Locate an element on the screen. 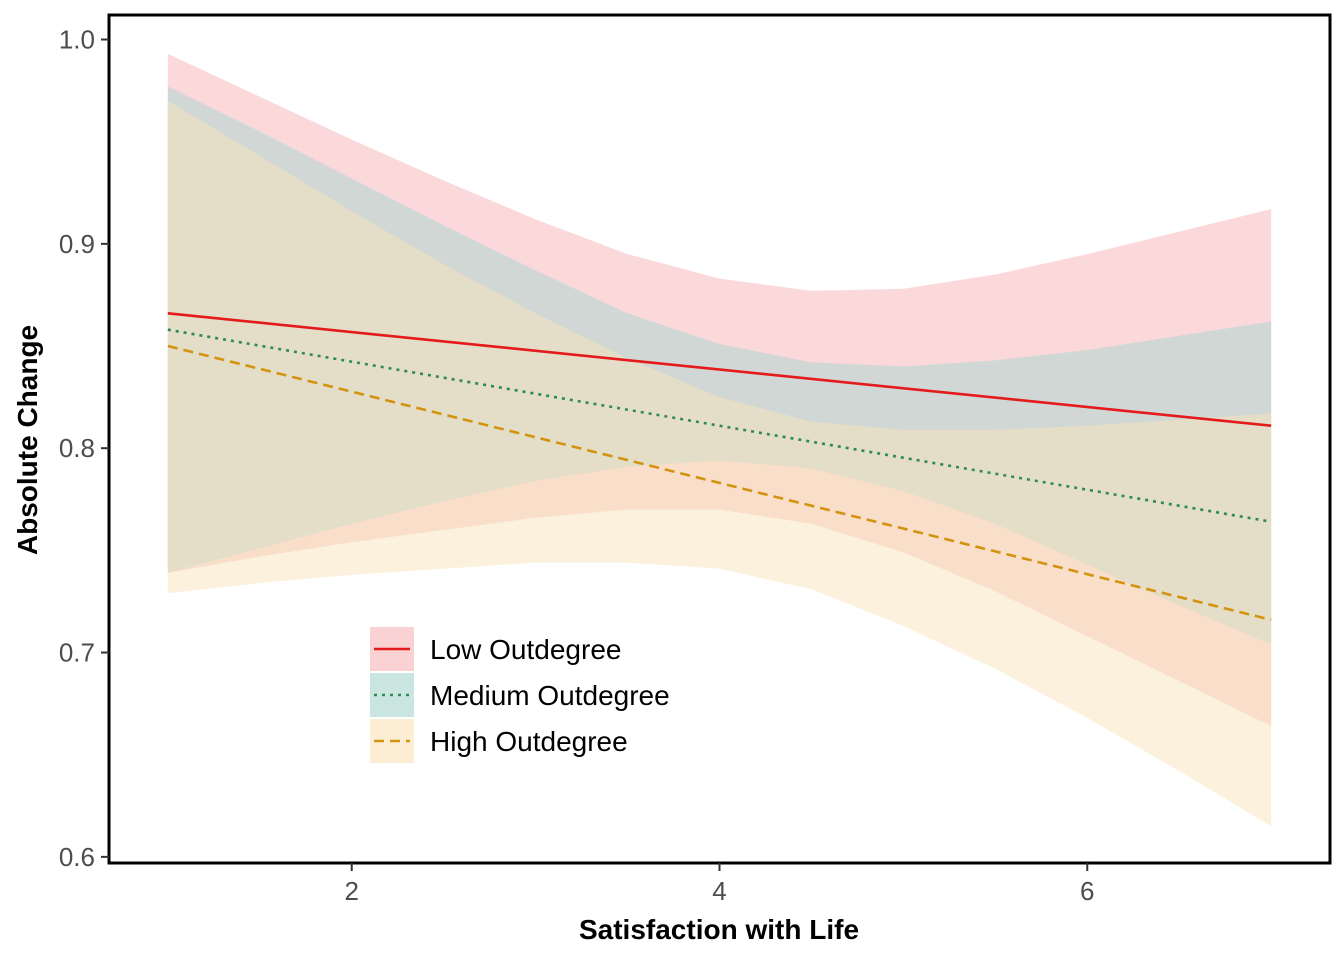 This screenshot has width=1344, height=960. x-tick-label: 2 is located at coordinates (351, 891).